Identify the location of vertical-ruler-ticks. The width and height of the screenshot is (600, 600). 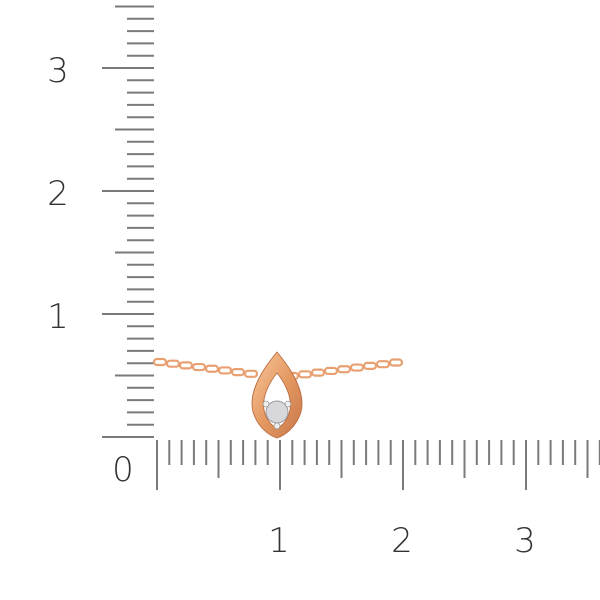
(128, 221).